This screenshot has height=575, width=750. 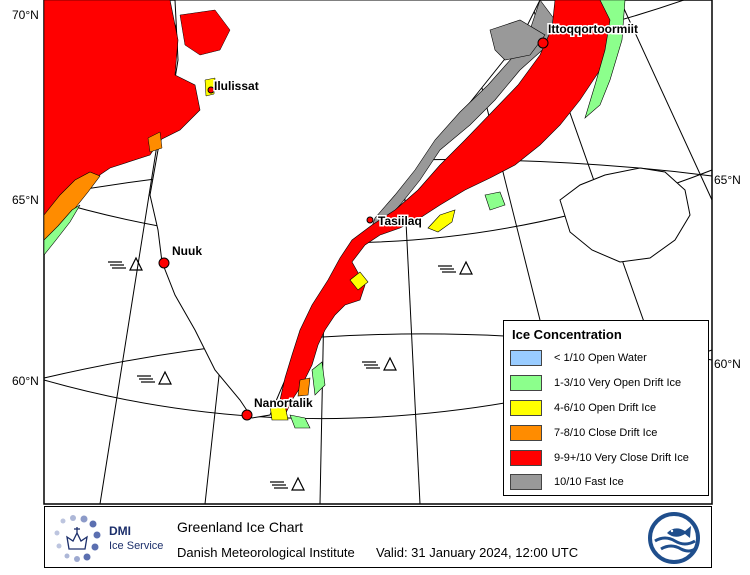 What do you see at coordinates (606, 433) in the screenshot?
I see `legend-label: 7-8/10 Close Drift Ice` at bounding box center [606, 433].